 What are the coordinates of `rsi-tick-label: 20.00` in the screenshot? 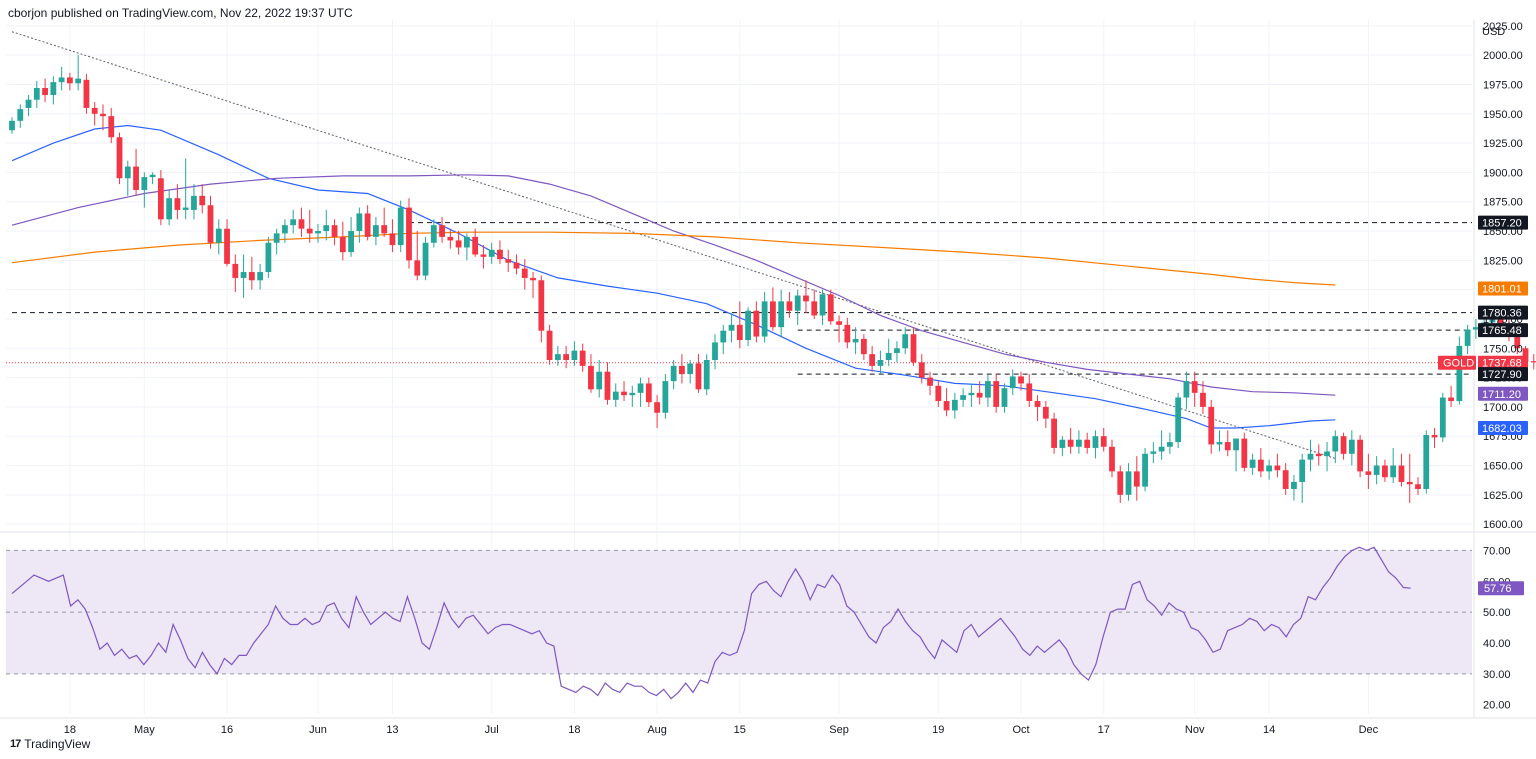 It's located at (1497, 706).